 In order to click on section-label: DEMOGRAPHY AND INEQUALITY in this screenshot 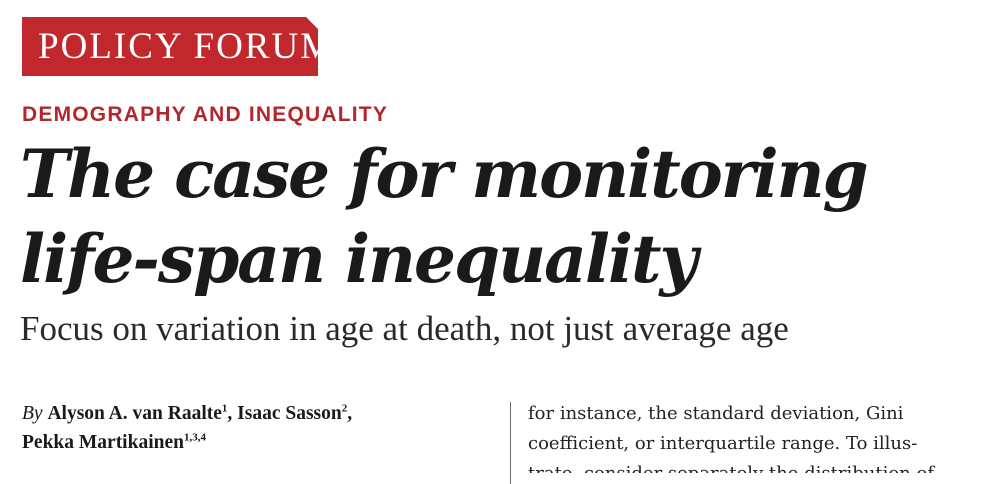, I will do `click(205, 114)`.